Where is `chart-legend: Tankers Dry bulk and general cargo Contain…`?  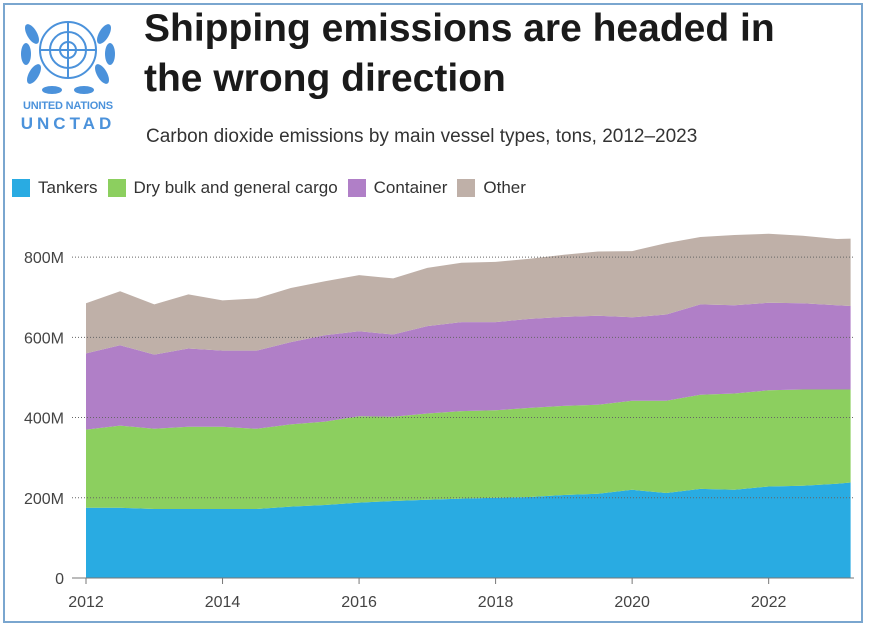
chart-legend: Tankers Dry bulk and general cargo Contain… is located at coordinates (274, 188).